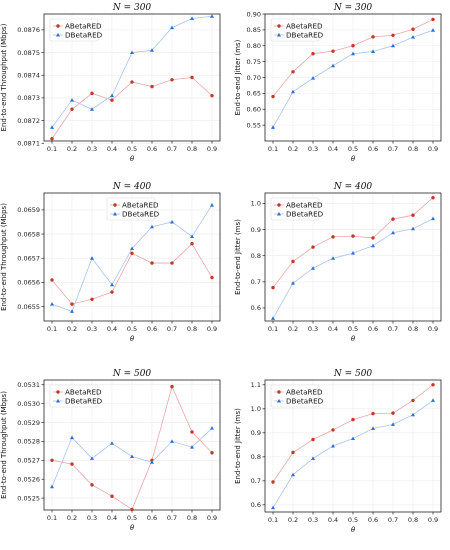 The height and width of the screenshot is (550, 450). What do you see at coordinates (256, 409) in the screenshot?
I see `y-tick-label: 1.0` at bounding box center [256, 409].